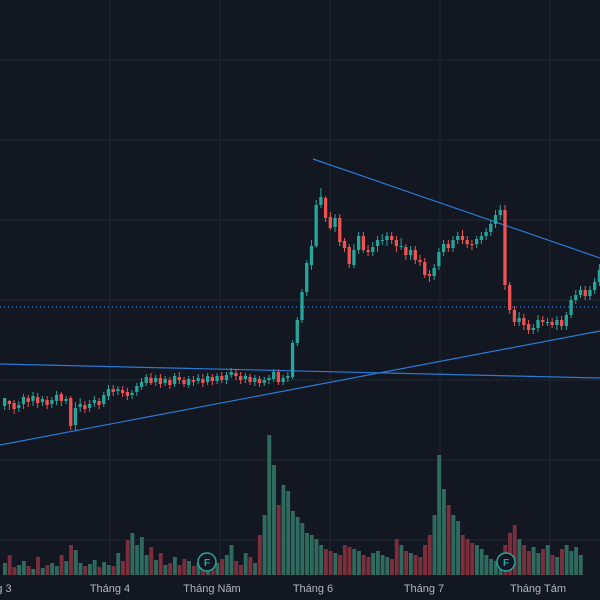 This screenshot has height=600, width=600. I want to click on dividend-marker: F, so click(207, 562).